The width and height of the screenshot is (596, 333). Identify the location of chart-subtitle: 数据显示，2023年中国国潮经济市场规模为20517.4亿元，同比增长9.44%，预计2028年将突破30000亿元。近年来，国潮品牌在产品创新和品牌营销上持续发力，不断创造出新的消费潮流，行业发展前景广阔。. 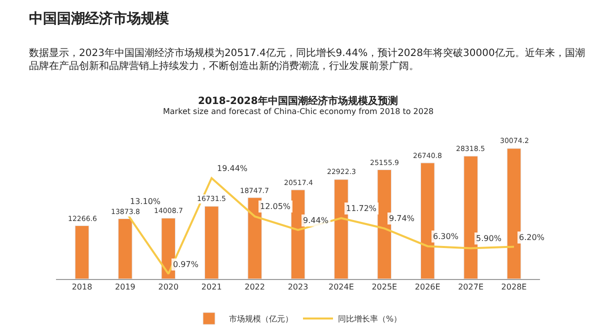
(307, 59).